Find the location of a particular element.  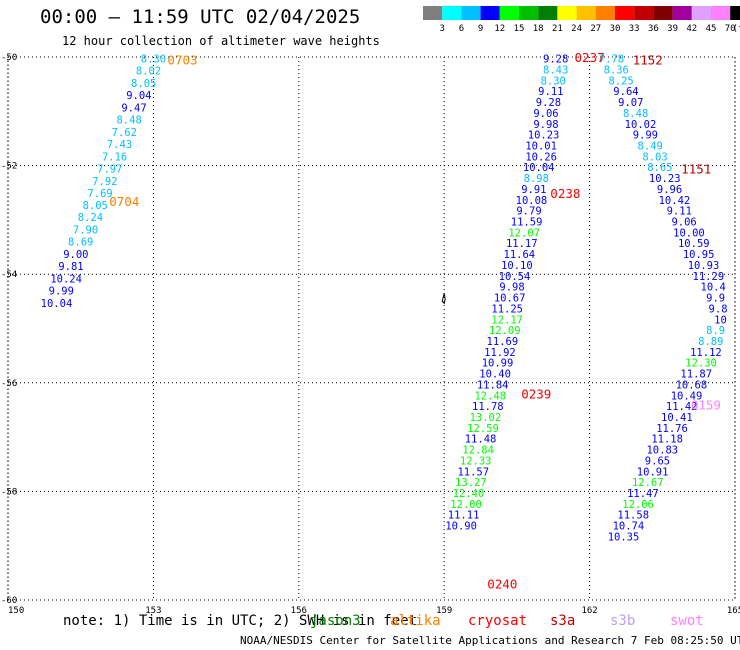

wave-height-point: 11.59 is located at coordinates (527, 223).